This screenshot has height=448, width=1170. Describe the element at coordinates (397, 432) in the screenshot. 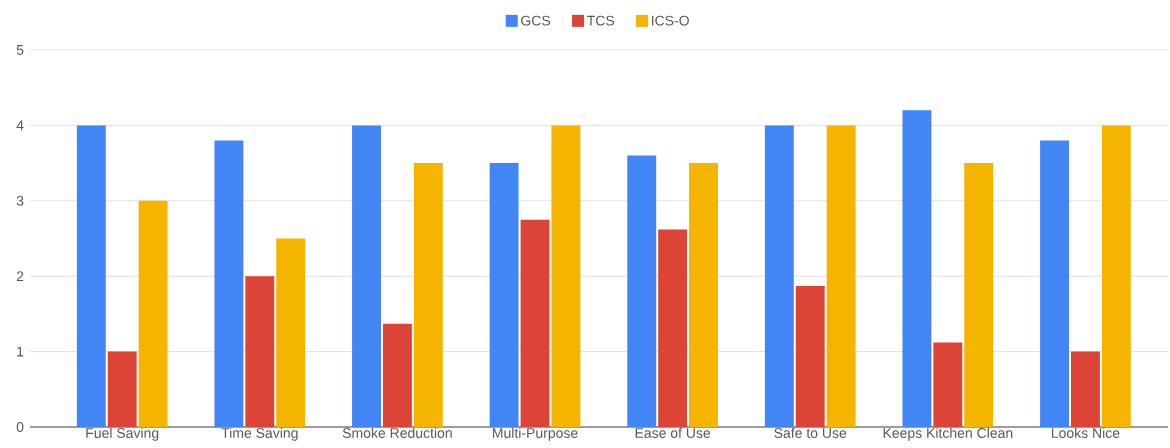

I see `x-tick-label: Smoke Reduction` at that location.